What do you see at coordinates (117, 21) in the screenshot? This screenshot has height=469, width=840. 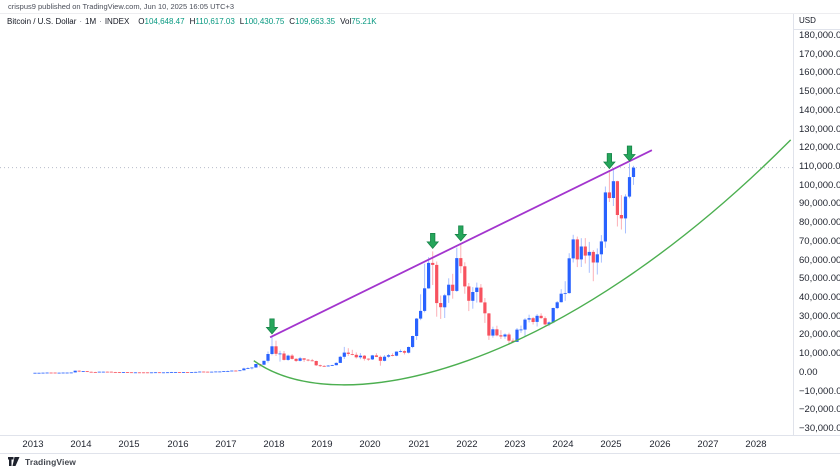 I see `exchange-label: INDEX` at bounding box center [117, 21].